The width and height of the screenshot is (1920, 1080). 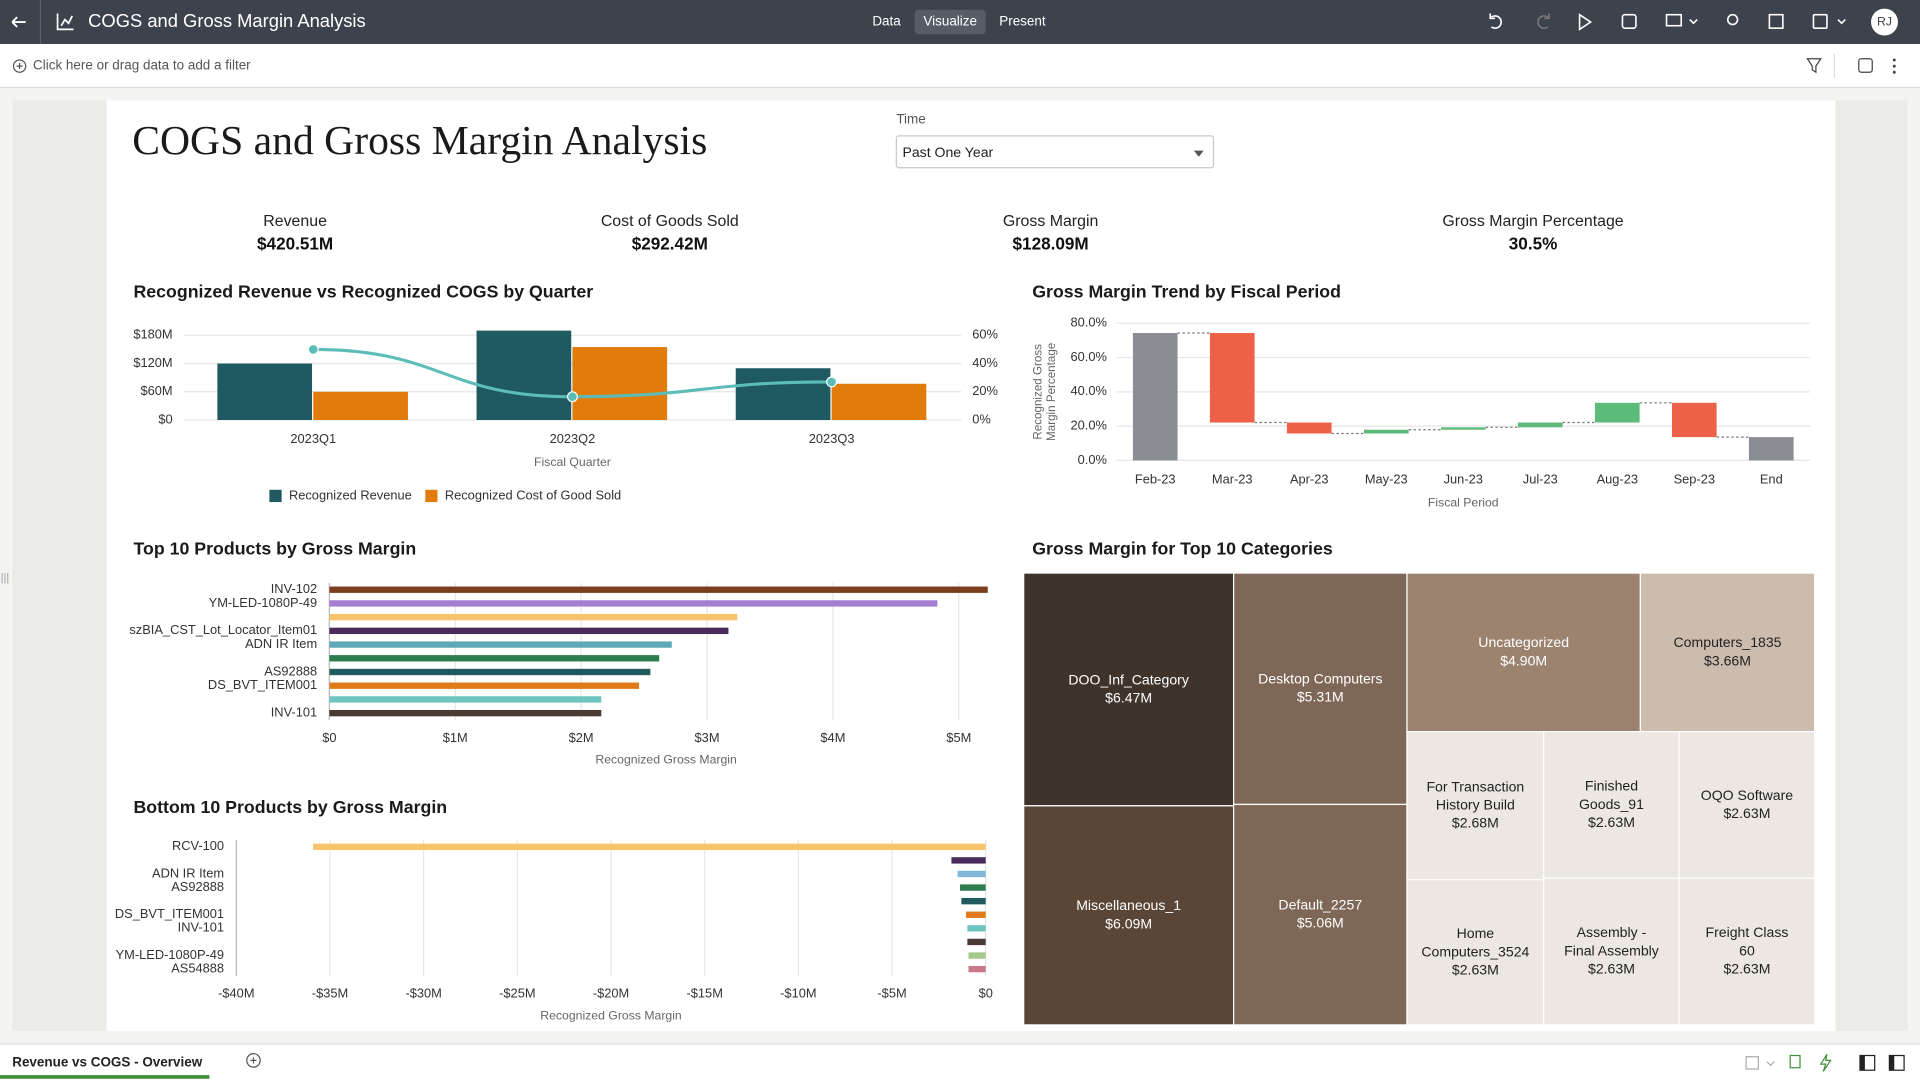 What do you see at coordinates (223, 629) in the screenshot?
I see `y-tick-label: szBIA_CST_Lot_Locator_Item01` at bounding box center [223, 629].